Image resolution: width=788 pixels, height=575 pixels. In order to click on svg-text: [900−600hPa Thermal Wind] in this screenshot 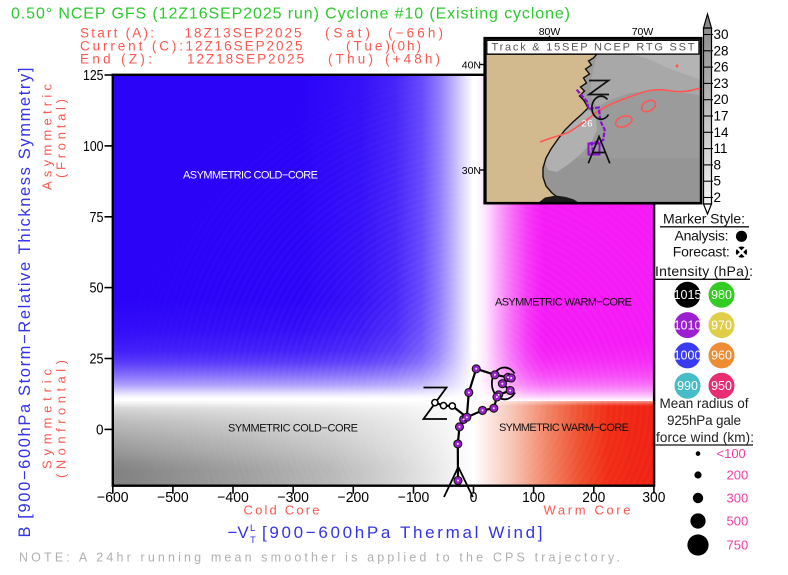, I will do `click(402, 532)`.